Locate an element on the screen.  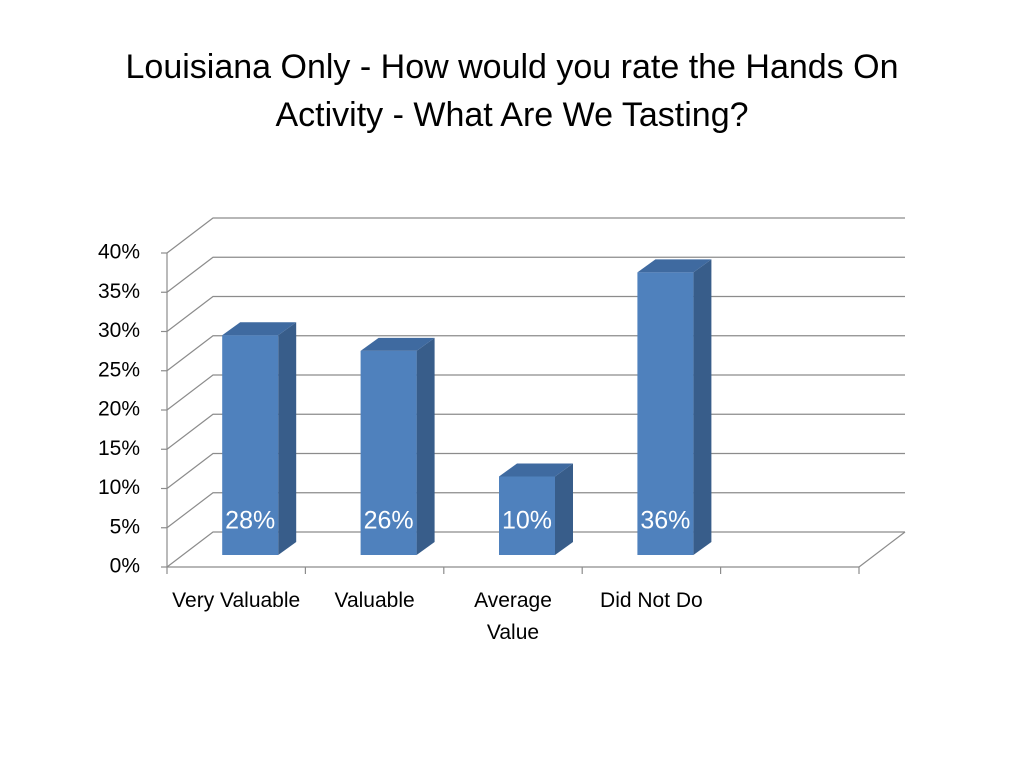
floor-edge is located at coordinates (882, 549).